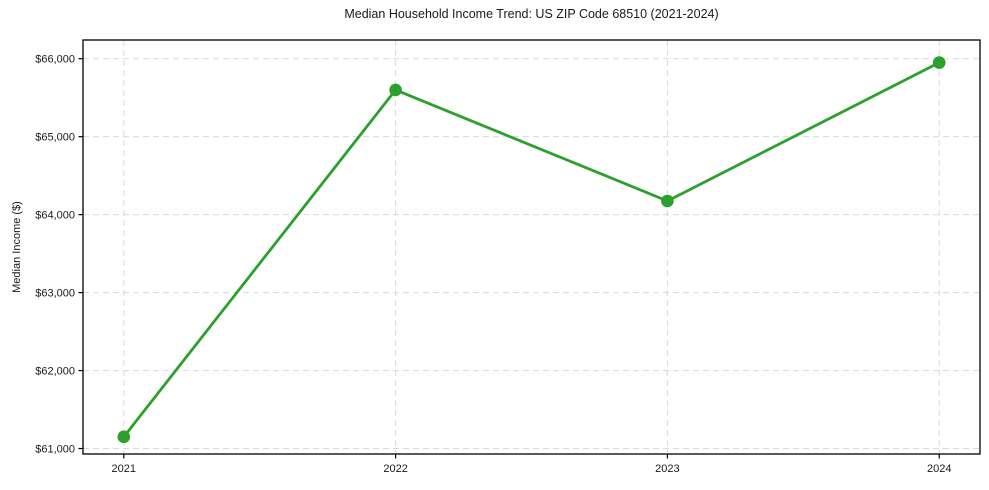  Describe the element at coordinates (939, 62) in the screenshot. I see `data-point-2024` at that location.